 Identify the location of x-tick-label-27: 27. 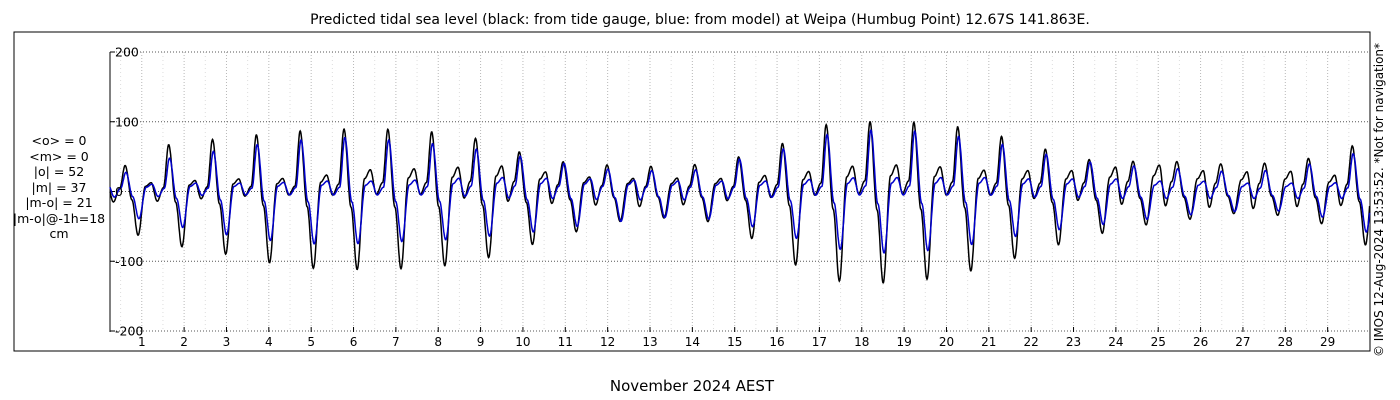
(1242, 342).